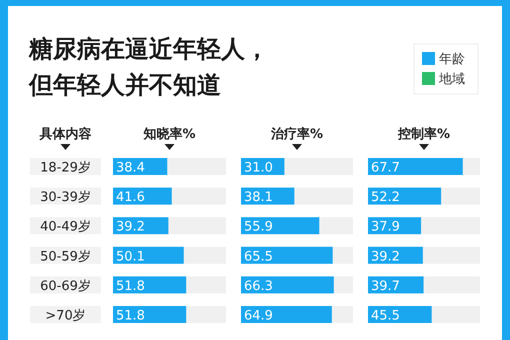 This screenshot has height=340, width=510. What do you see at coordinates (423, 134) in the screenshot?
I see `x-axis-title: 控制率%` at bounding box center [423, 134].